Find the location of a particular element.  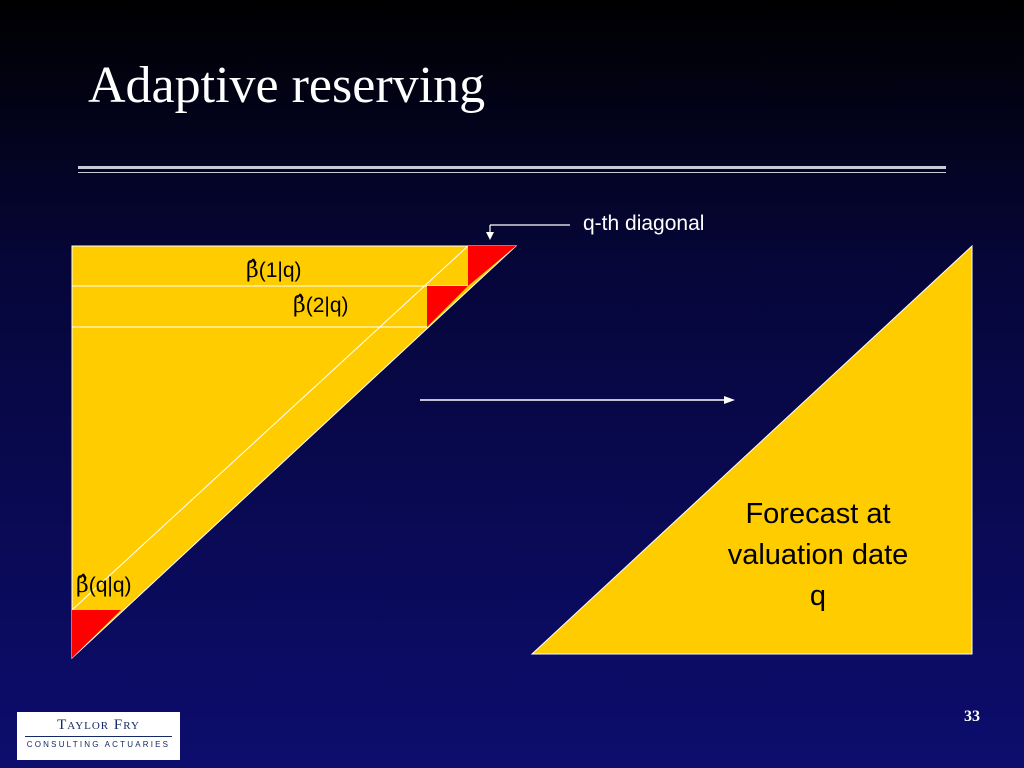

callout-label: q-th diagonal is located at coordinates (643, 223).